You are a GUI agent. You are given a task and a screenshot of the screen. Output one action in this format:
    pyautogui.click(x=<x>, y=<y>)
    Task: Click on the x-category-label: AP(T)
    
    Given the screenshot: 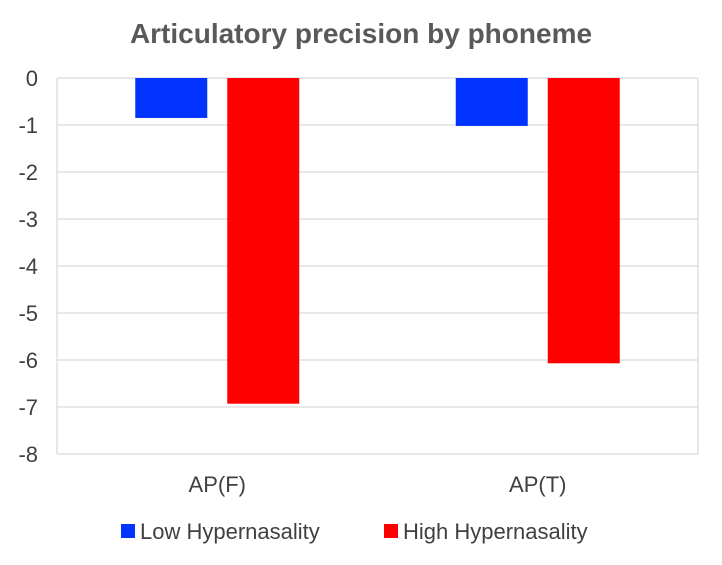 What is the action you would take?
    pyautogui.click(x=537, y=484)
    